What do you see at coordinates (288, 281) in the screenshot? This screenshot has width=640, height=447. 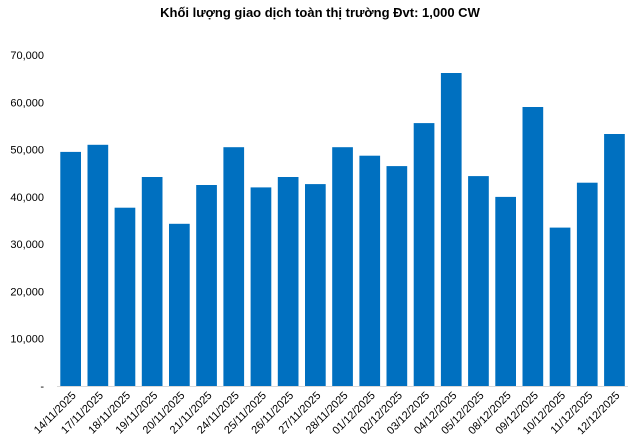 I see `bar-26-11-2025` at bounding box center [288, 281].